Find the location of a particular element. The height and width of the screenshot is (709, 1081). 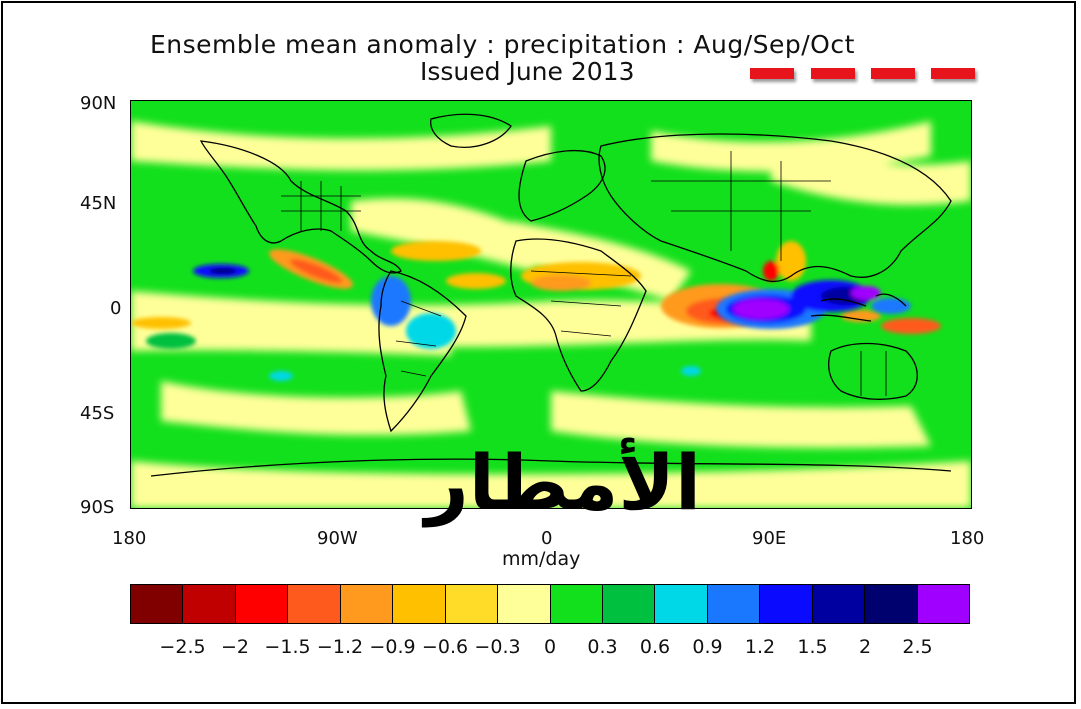

africa-borders is located at coordinates (581, 303).